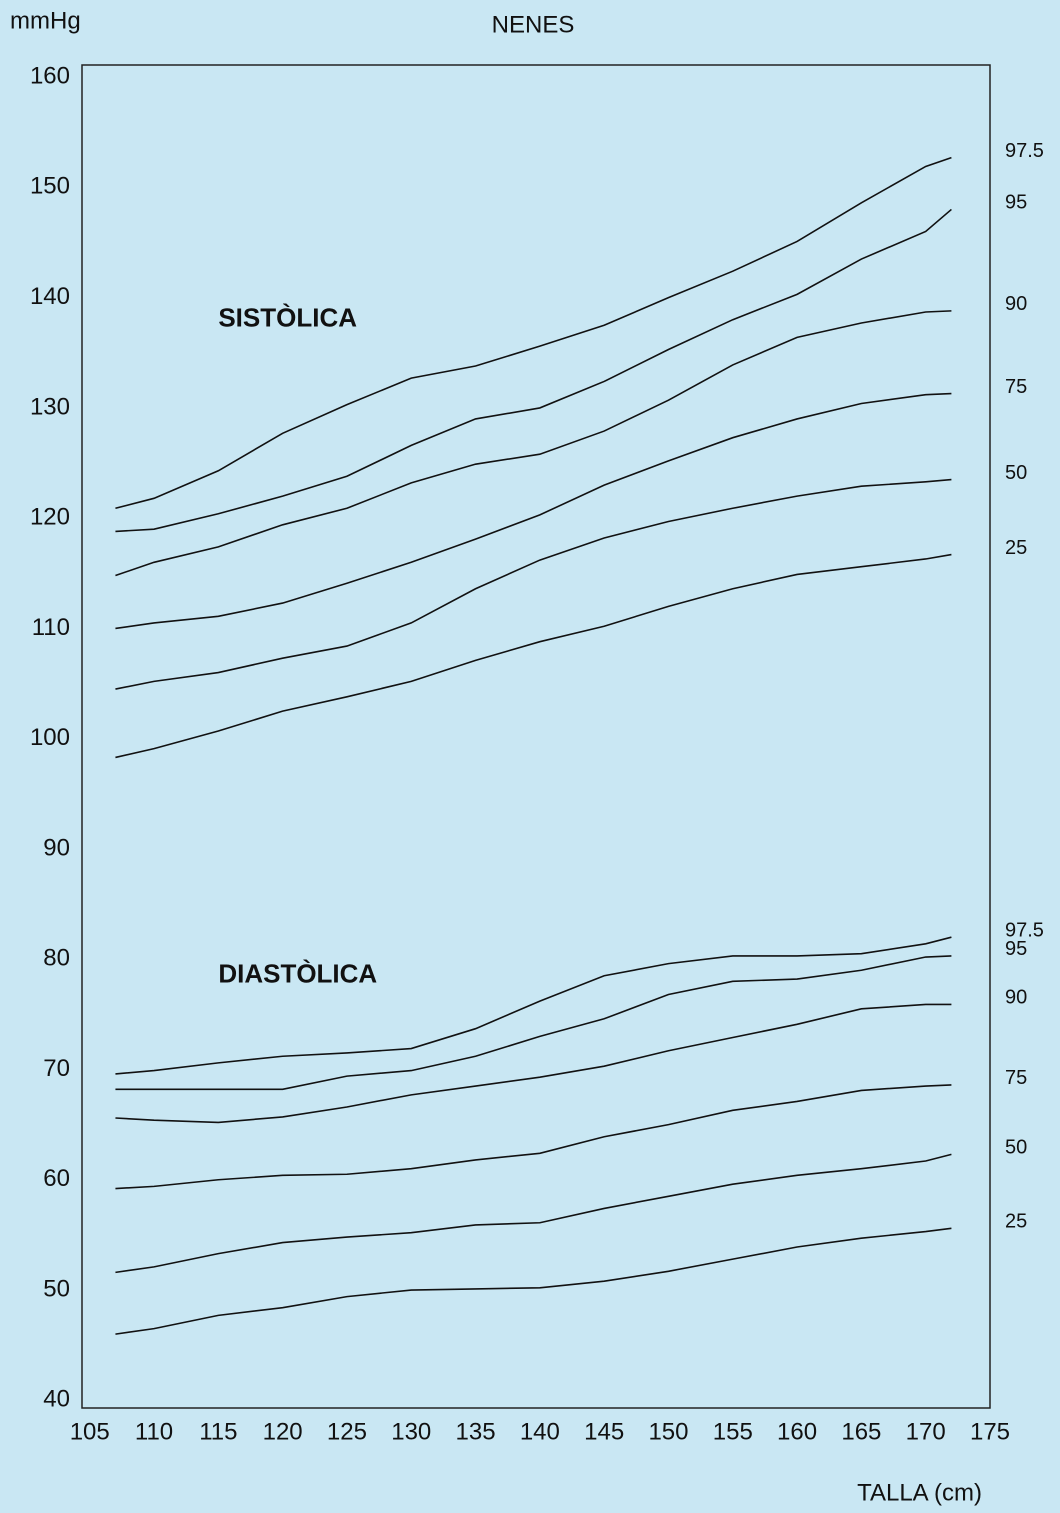 This screenshot has width=1060, height=1513. I want to click on y-tick-label: 130, so click(50, 406).